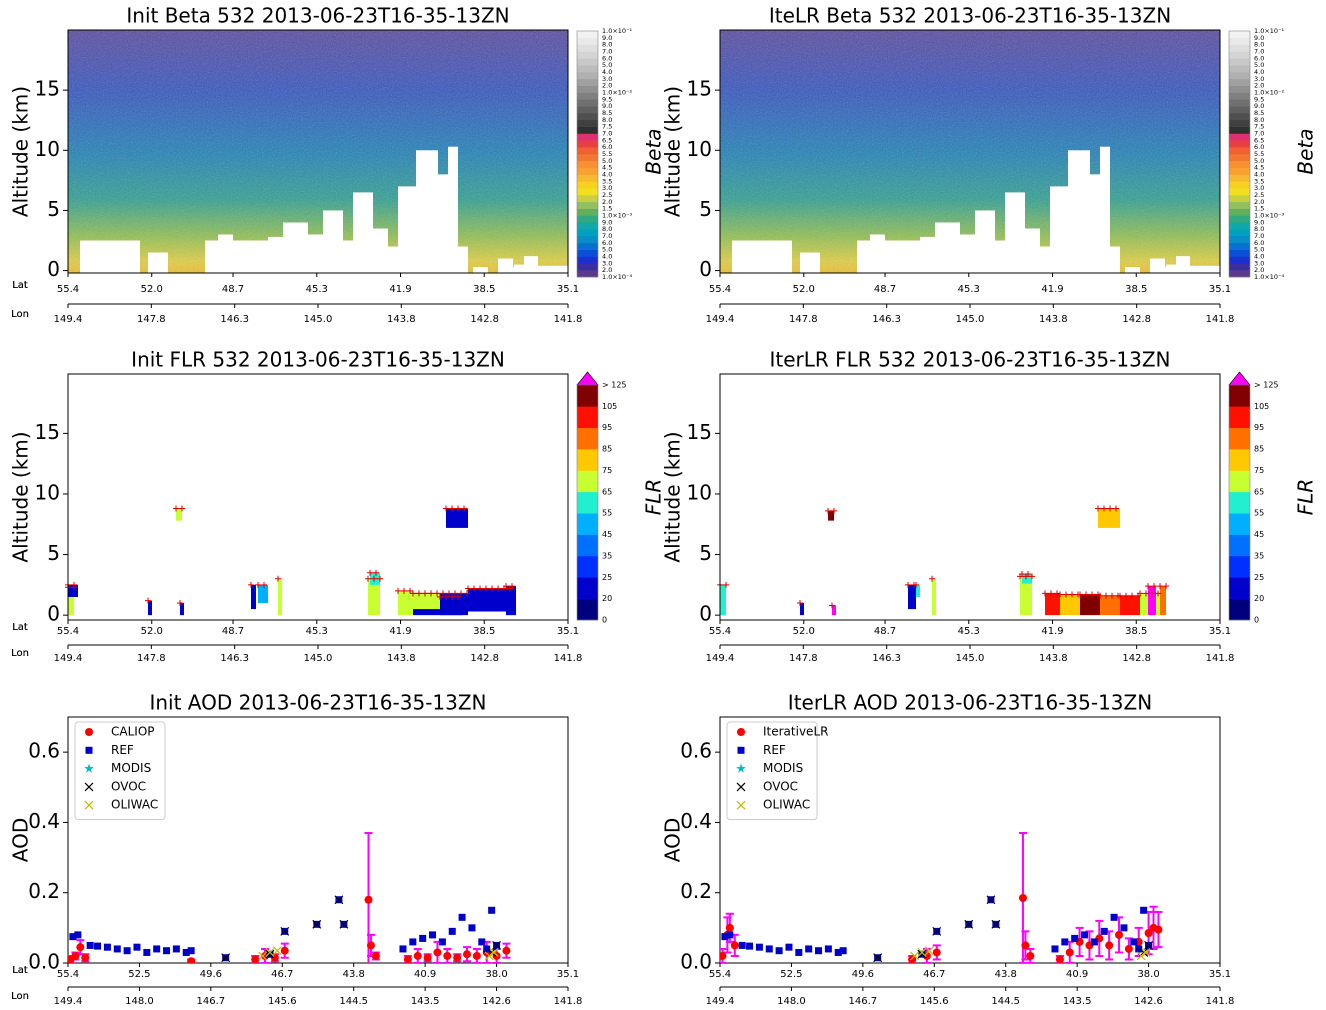 This screenshot has width=1326, height=1010. Describe the element at coordinates (696, 821) in the screenshot. I see `y-tick-label: 0.4` at that location.